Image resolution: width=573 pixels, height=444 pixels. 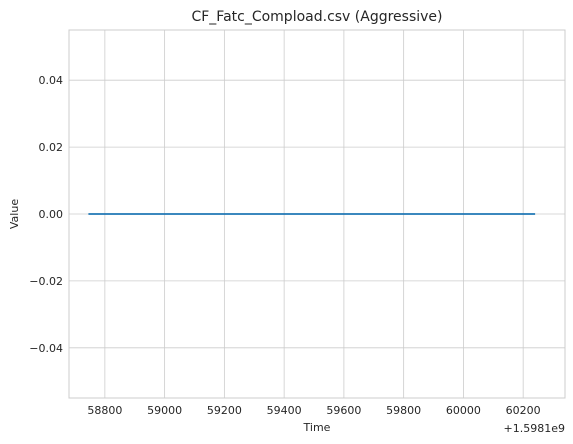 I want to click on x-tick-label: 59000, so click(x=164, y=410).